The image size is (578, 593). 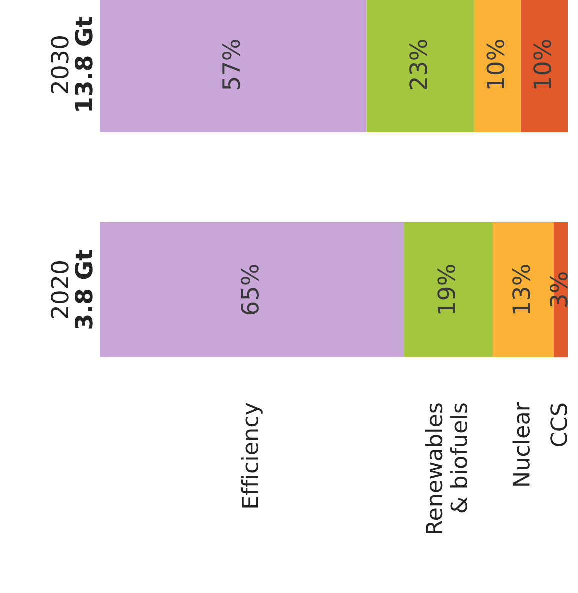 What do you see at coordinates (83, 63) in the screenshot?
I see `text: 13.8 Gt` at bounding box center [83, 63].